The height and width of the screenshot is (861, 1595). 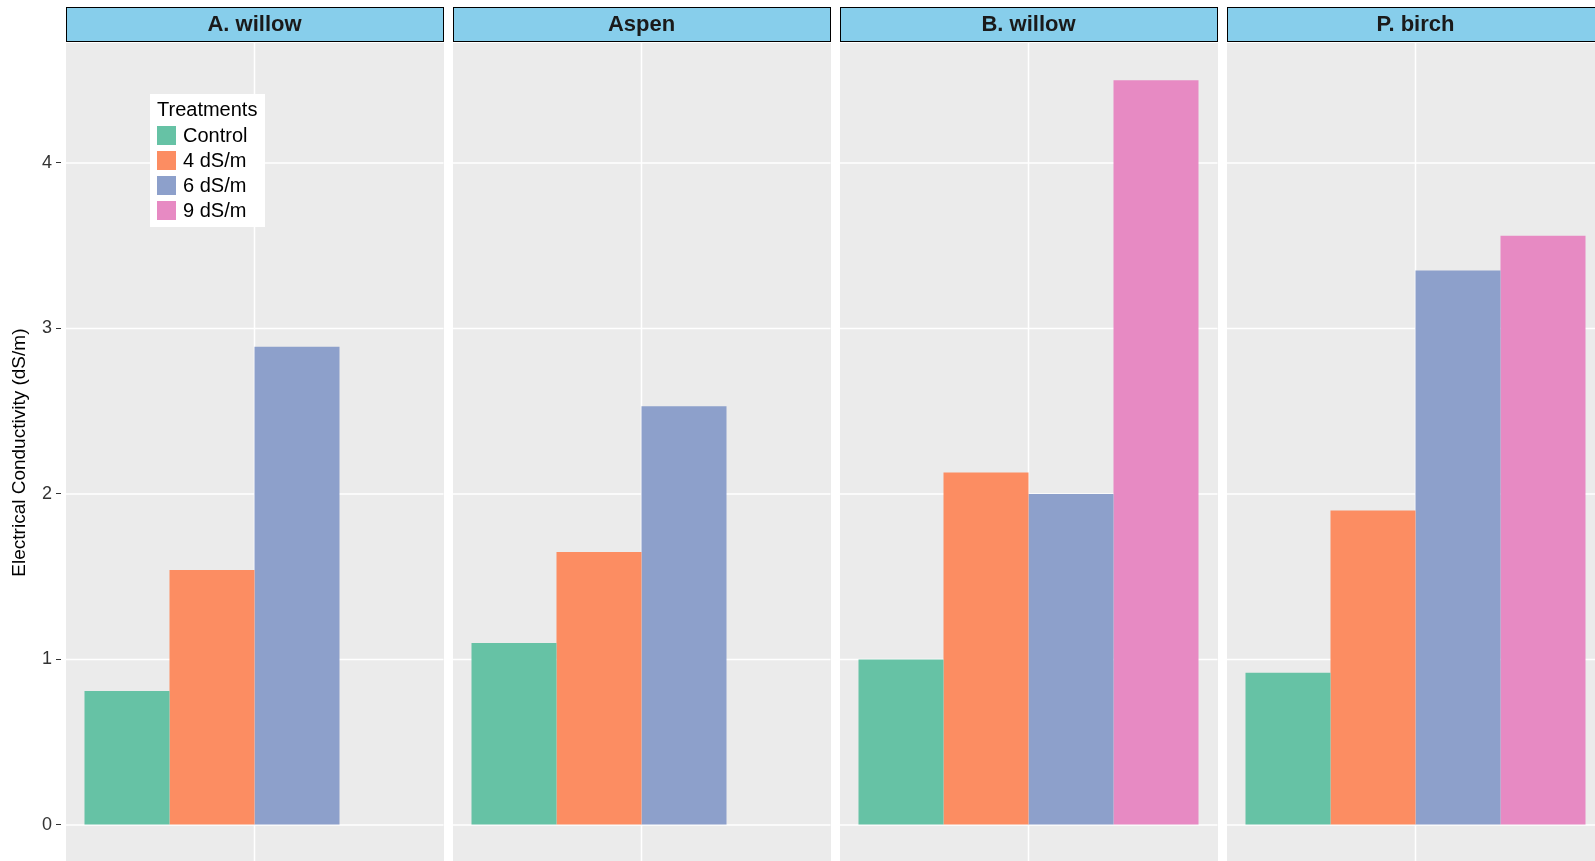 What do you see at coordinates (46, 327) in the screenshot?
I see `y-tick-label: 3` at bounding box center [46, 327].